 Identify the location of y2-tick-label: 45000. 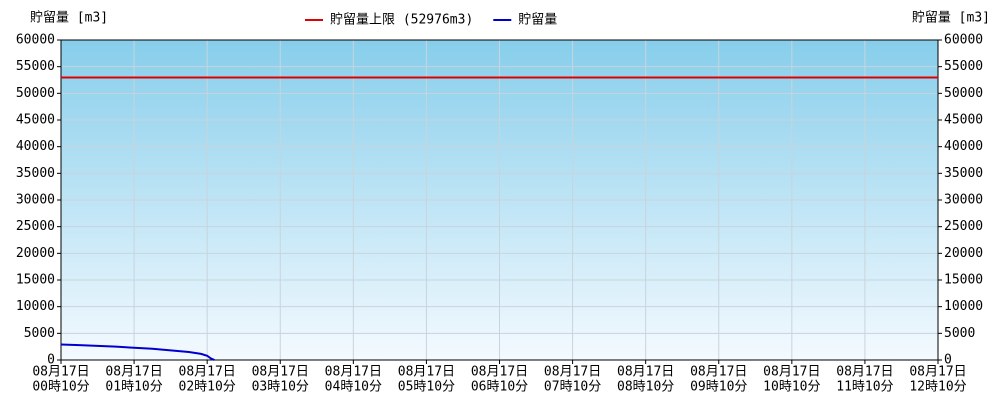
(963, 120).